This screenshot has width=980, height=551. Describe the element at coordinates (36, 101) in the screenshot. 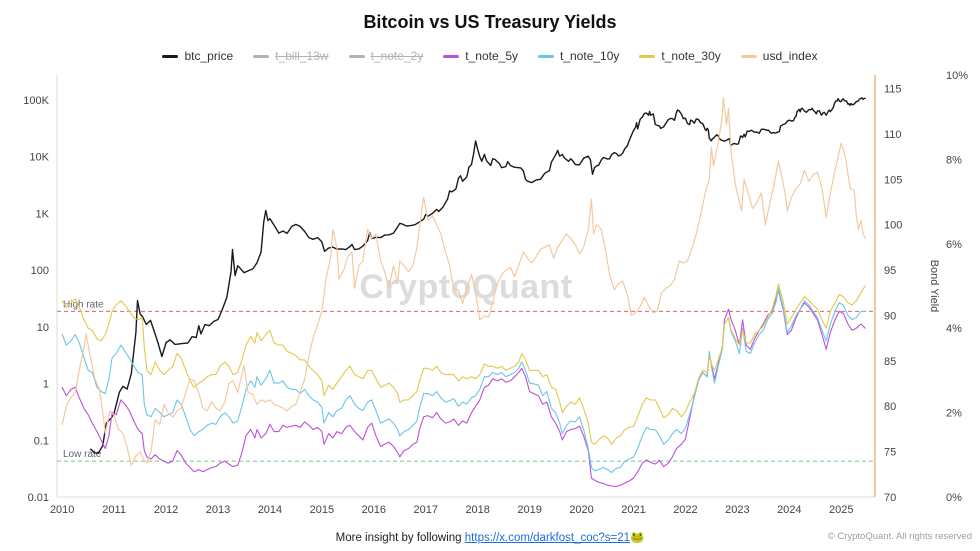

I see `left-axis-tick: 100K` at that location.